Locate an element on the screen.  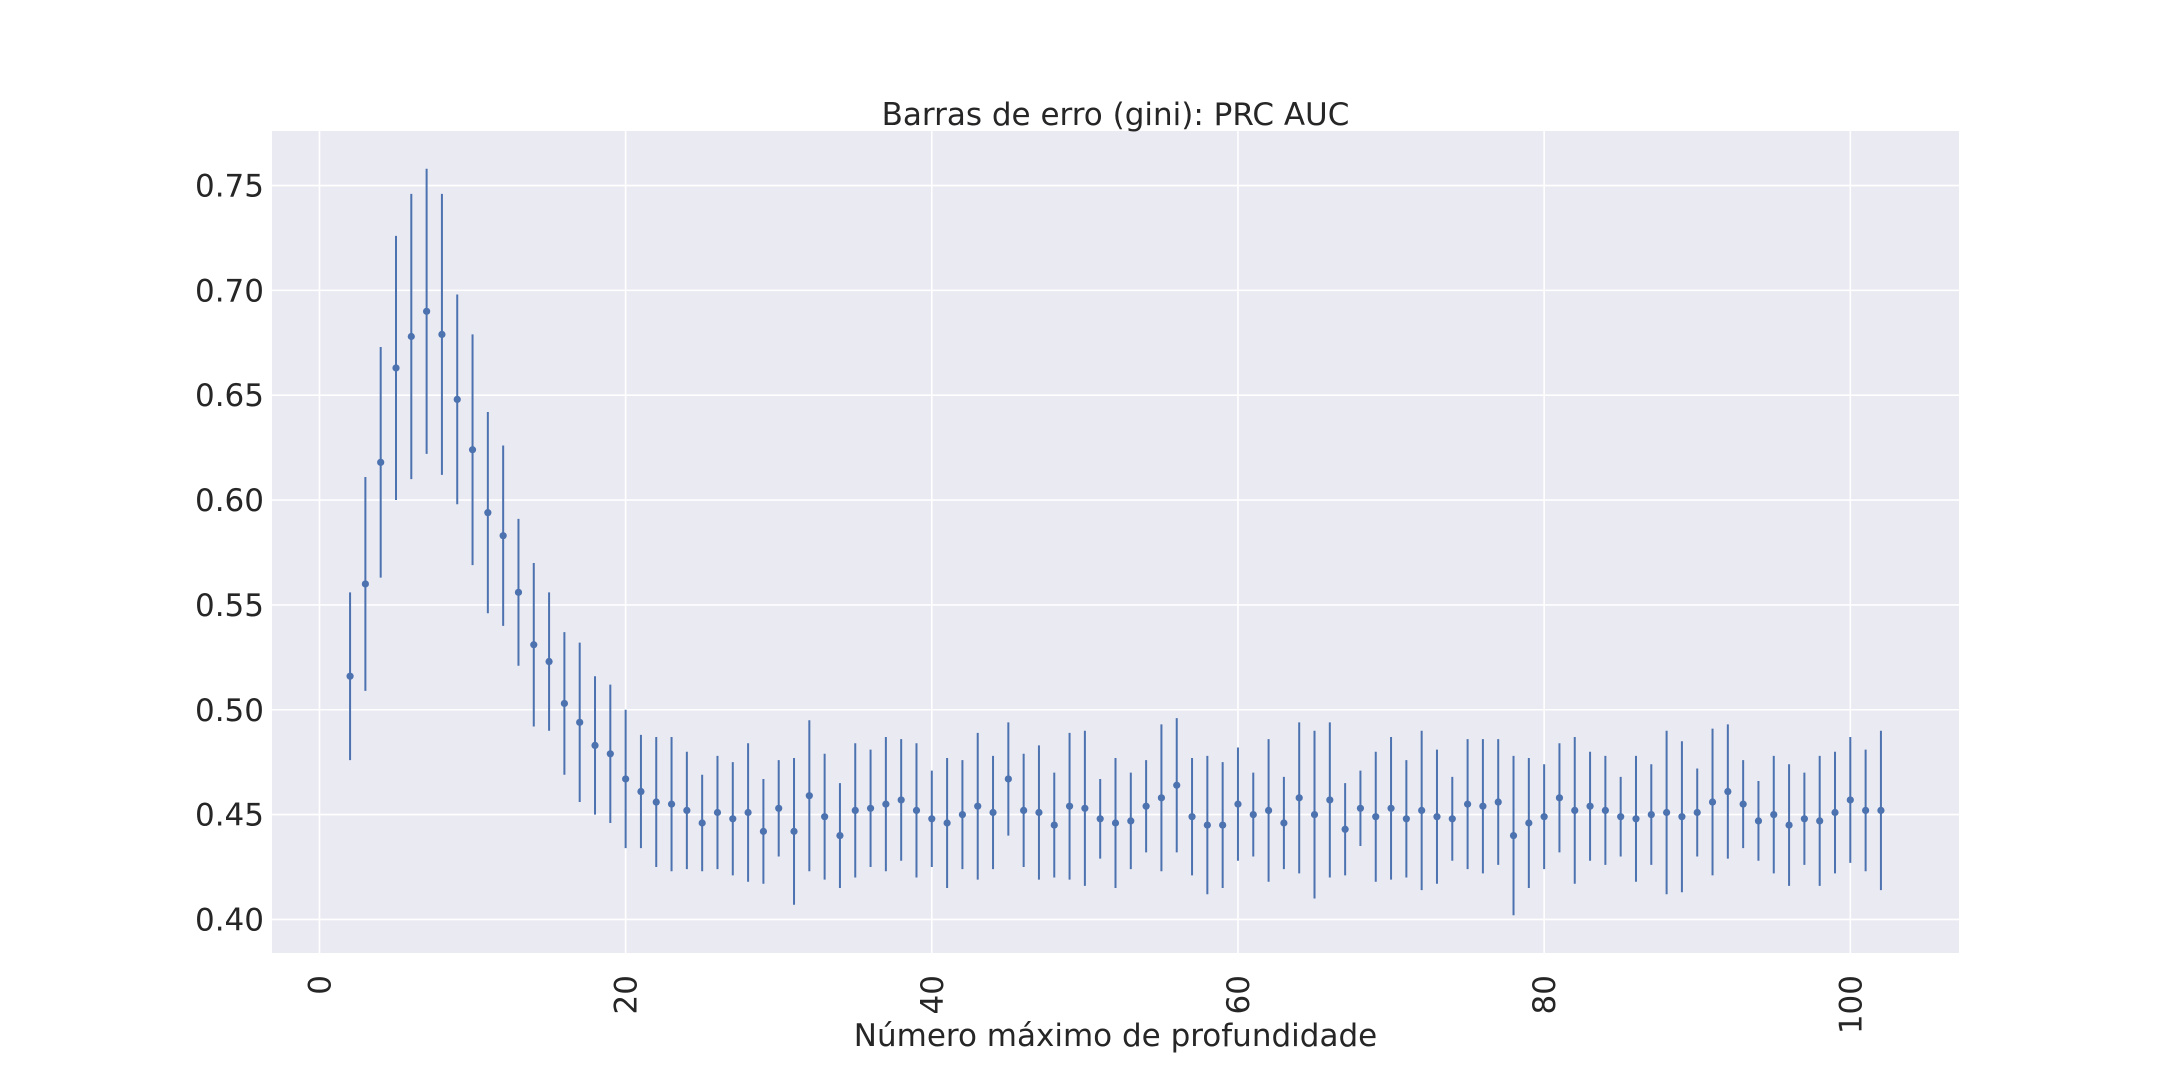
y-tick-label: 0.50 is located at coordinates (229, 711).